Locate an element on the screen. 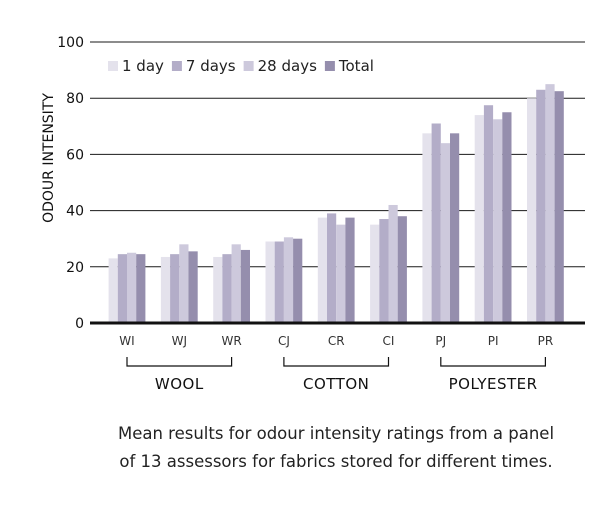 This screenshot has width=612, height=509. bar-CJ-1-day is located at coordinates (270, 282).